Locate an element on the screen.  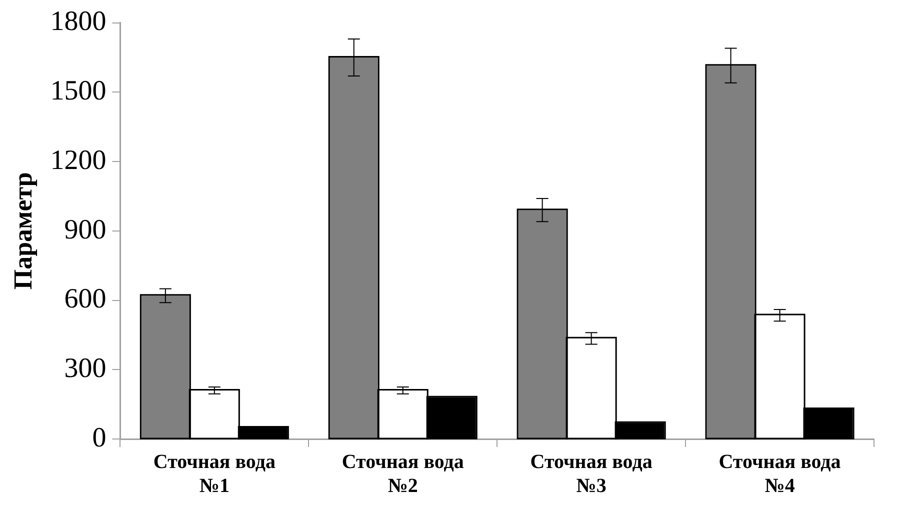
y-axis-title: Параметр is located at coordinates (23, 231).